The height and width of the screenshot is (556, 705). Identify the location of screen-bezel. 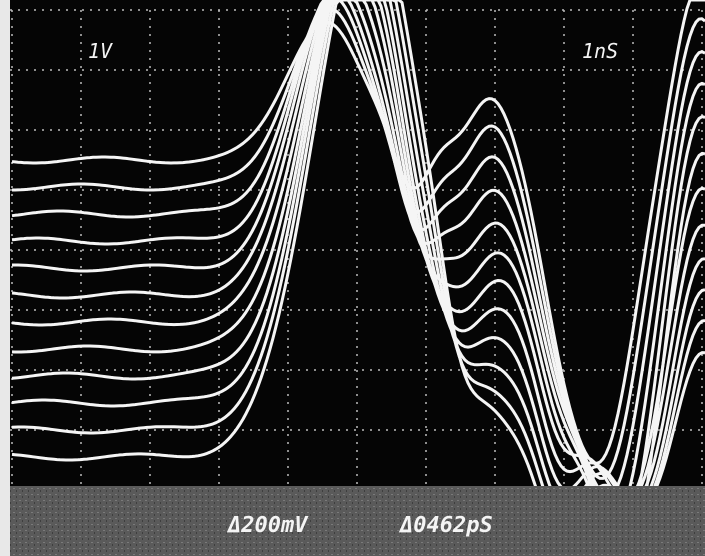
(5, 278).